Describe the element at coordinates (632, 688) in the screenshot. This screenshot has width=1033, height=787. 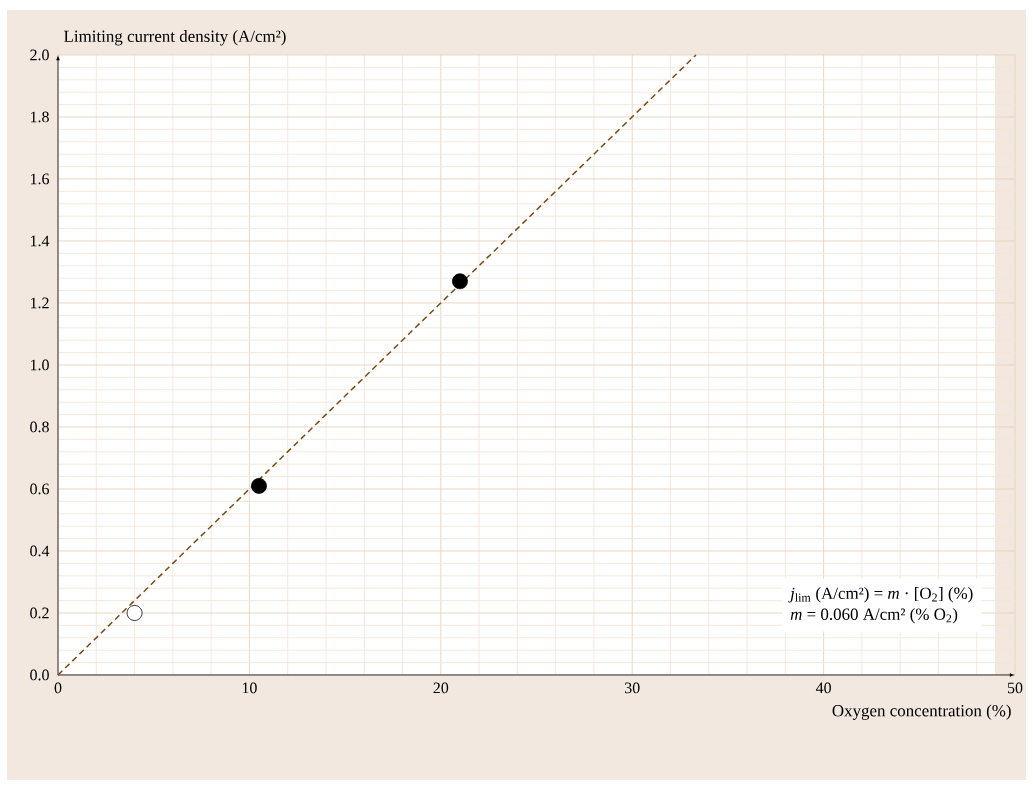
I see `x-tick-label: 30` at that location.